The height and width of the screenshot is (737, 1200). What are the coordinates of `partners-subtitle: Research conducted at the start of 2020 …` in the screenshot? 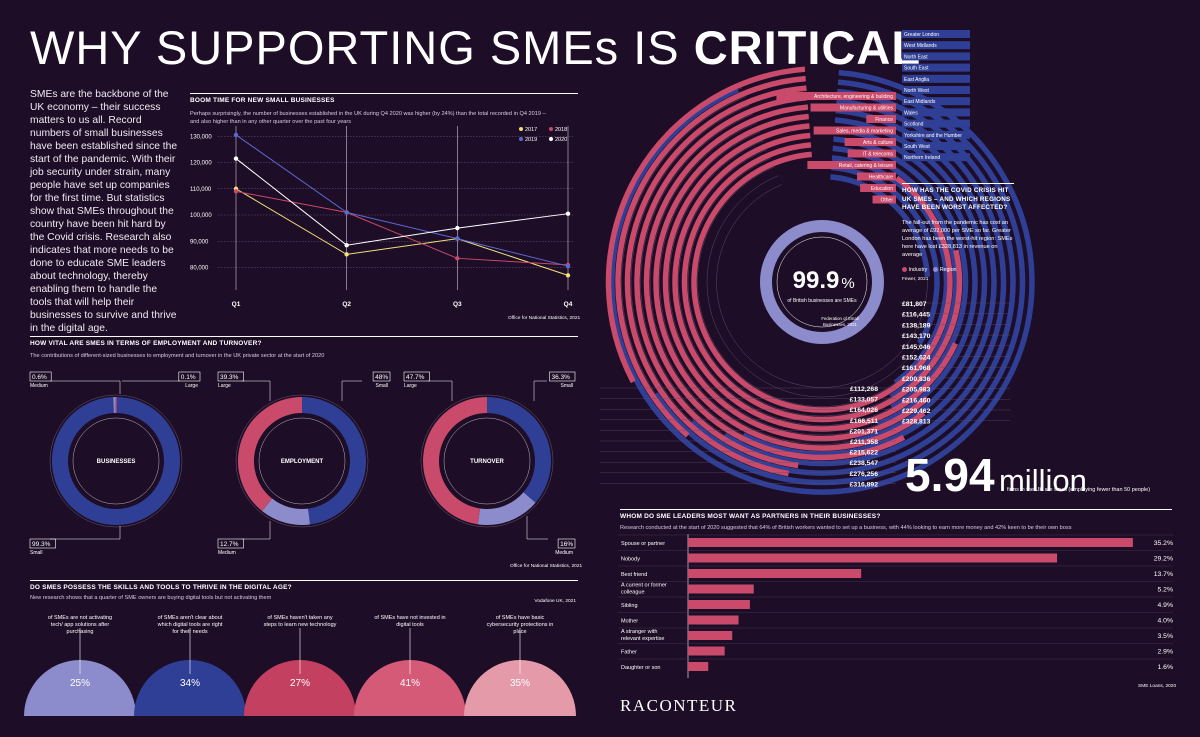 It's located at (846, 528).